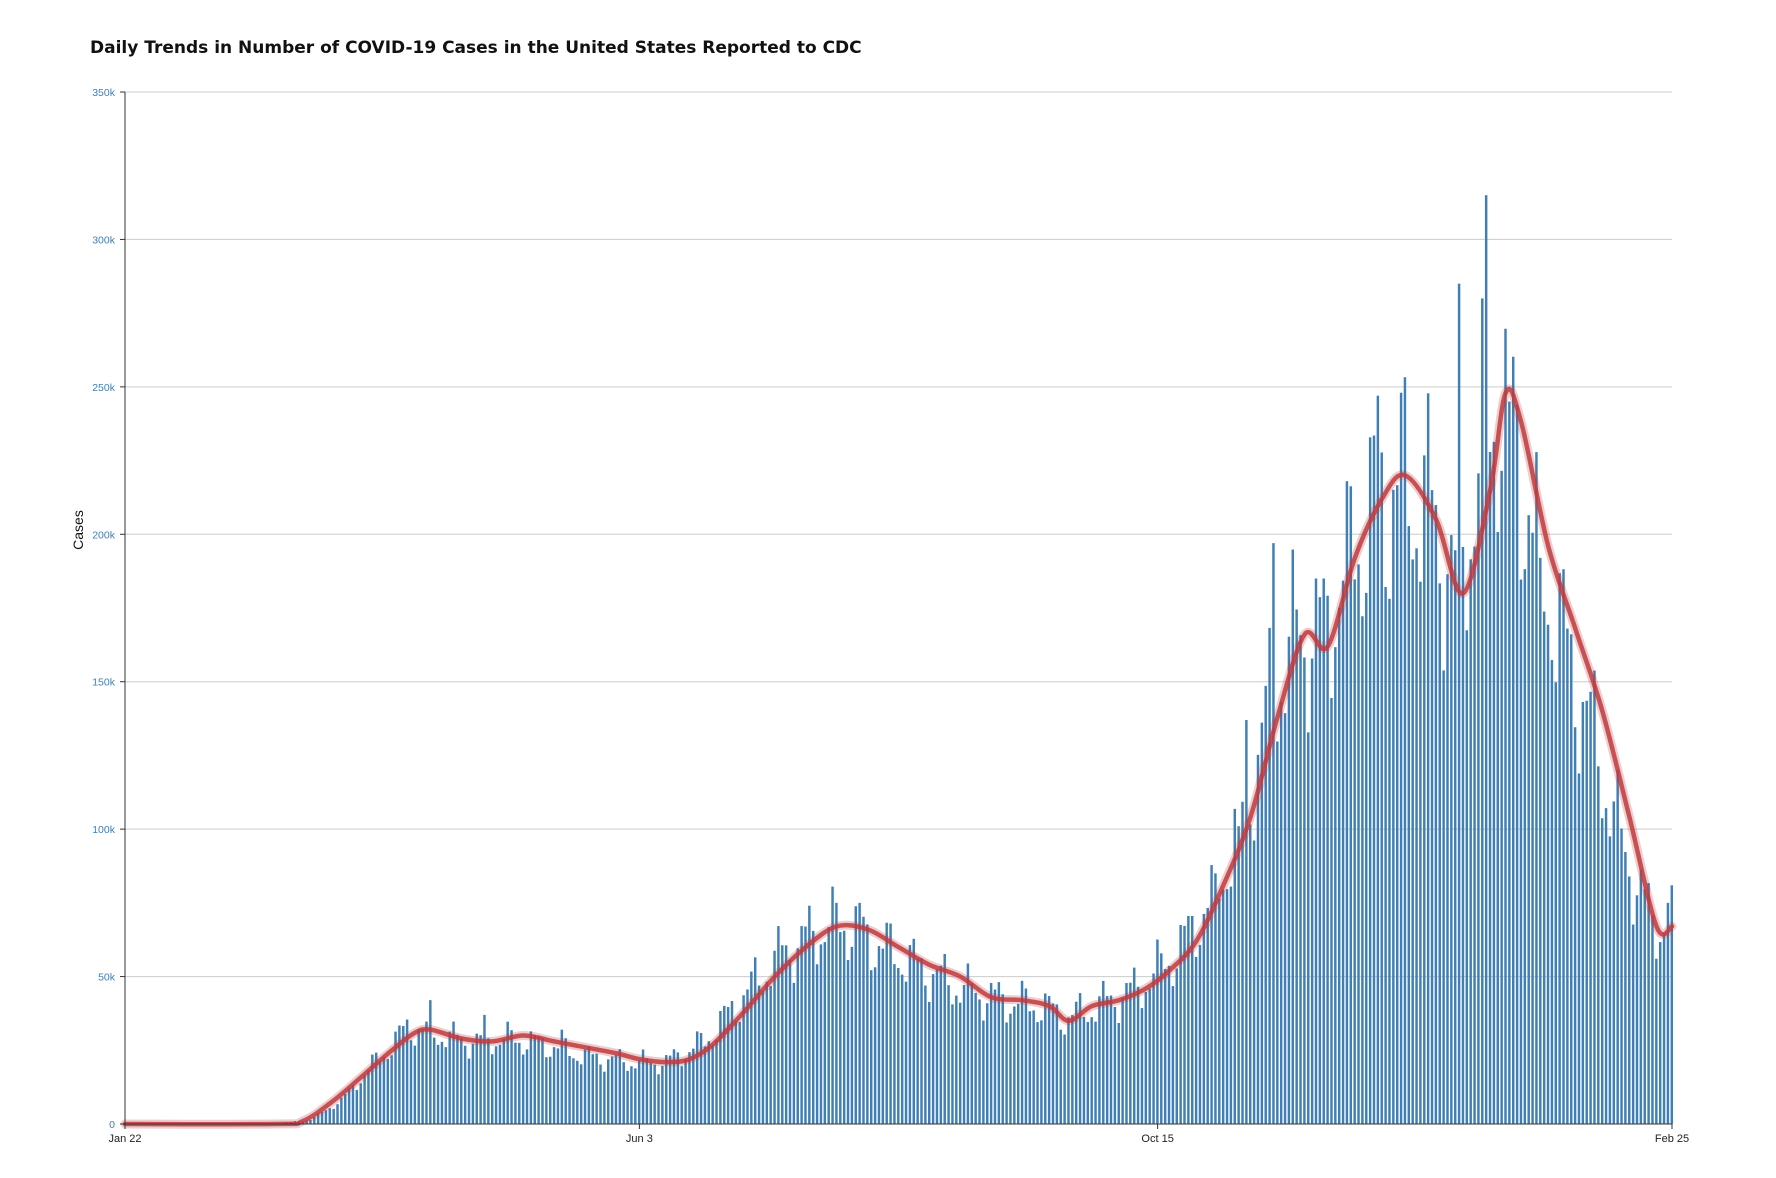  What do you see at coordinates (1157, 1139) in the screenshot?
I see `x-tick-label: Oct 15` at bounding box center [1157, 1139].